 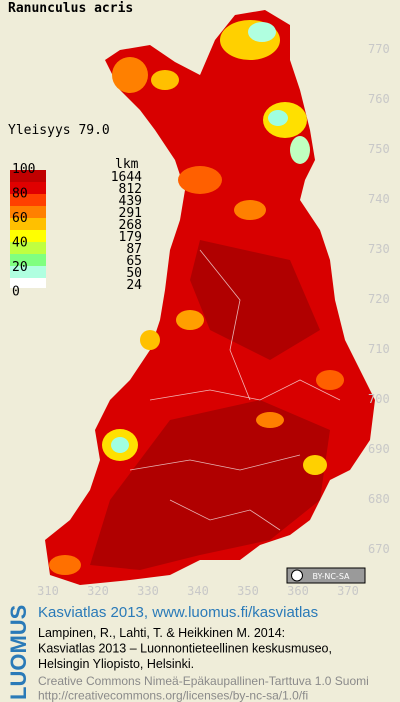 I want to click on x-coord-label: 370, so click(x=348, y=591).